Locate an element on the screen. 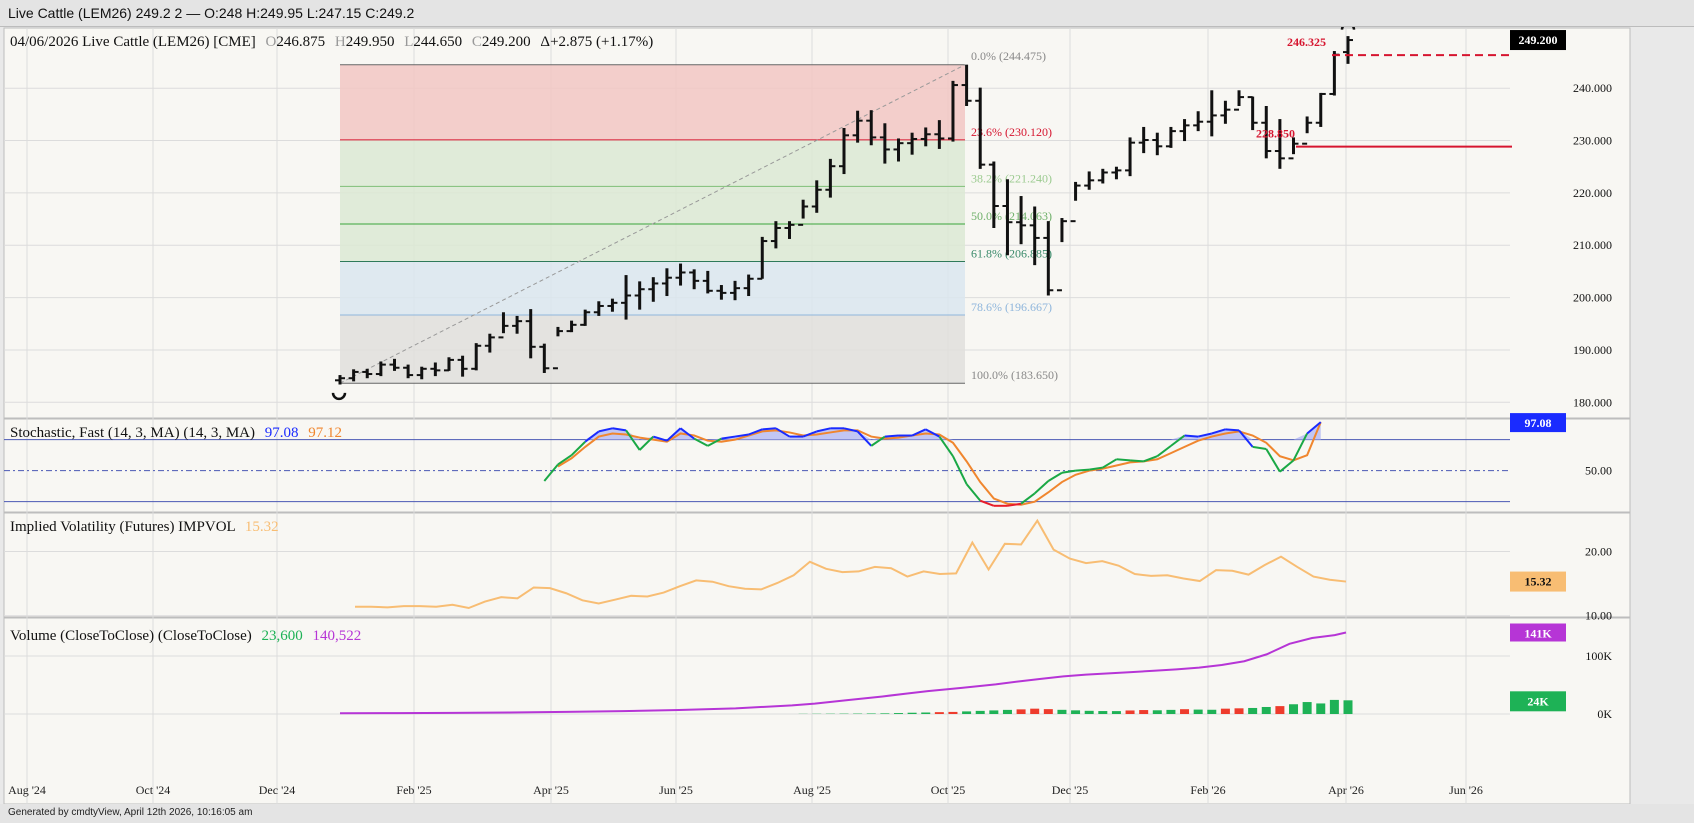  volume-value: 23,600 is located at coordinates (282, 636).